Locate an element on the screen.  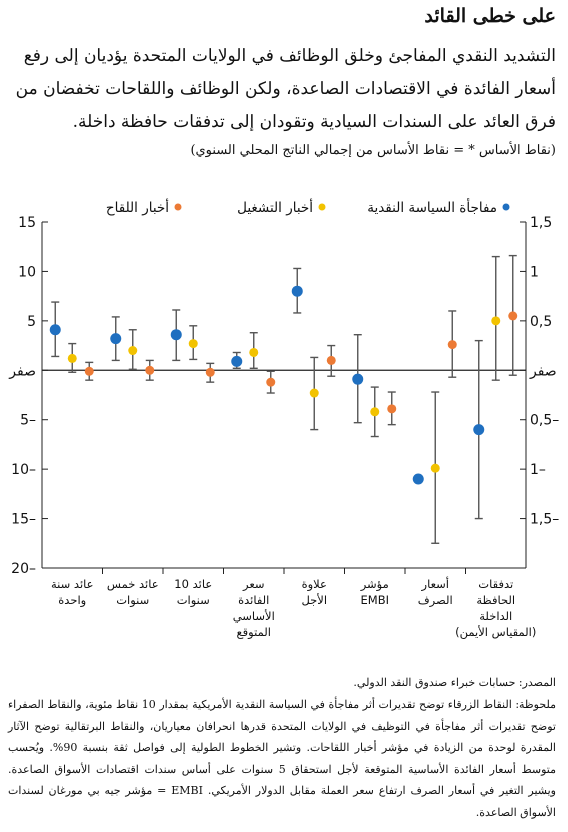
category-label: EMBI is located at coordinates (375, 600).